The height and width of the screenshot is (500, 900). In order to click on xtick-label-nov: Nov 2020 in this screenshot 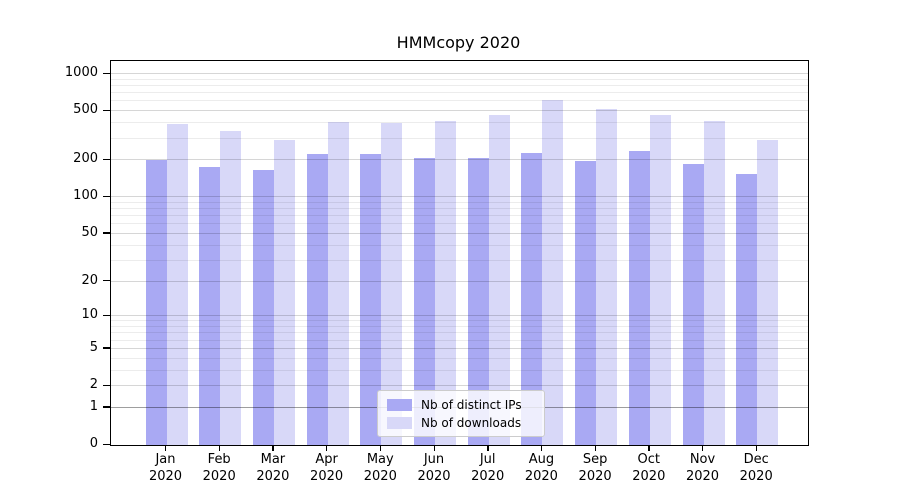, I will do `click(702, 468)`.